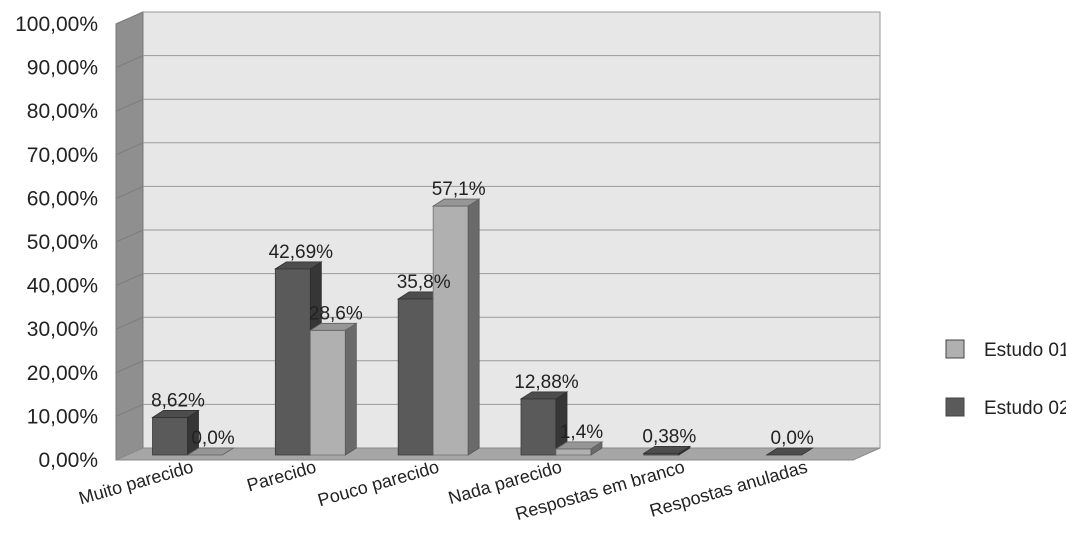 This screenshot has height=545, width=1066. I want to click on y-tick-label: 100,00%, so click(56, 24).